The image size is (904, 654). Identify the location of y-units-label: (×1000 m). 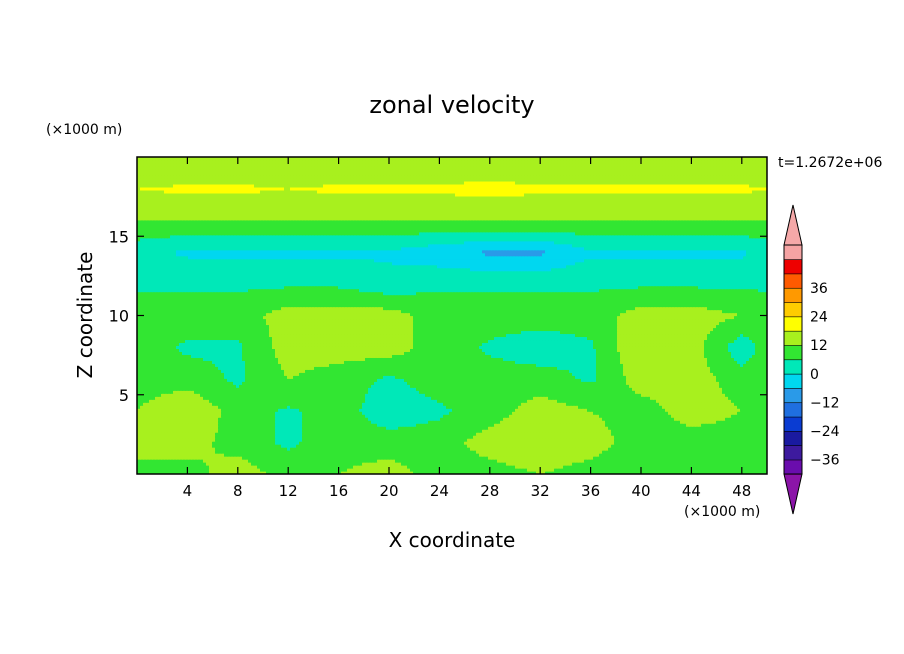
(84, 130).